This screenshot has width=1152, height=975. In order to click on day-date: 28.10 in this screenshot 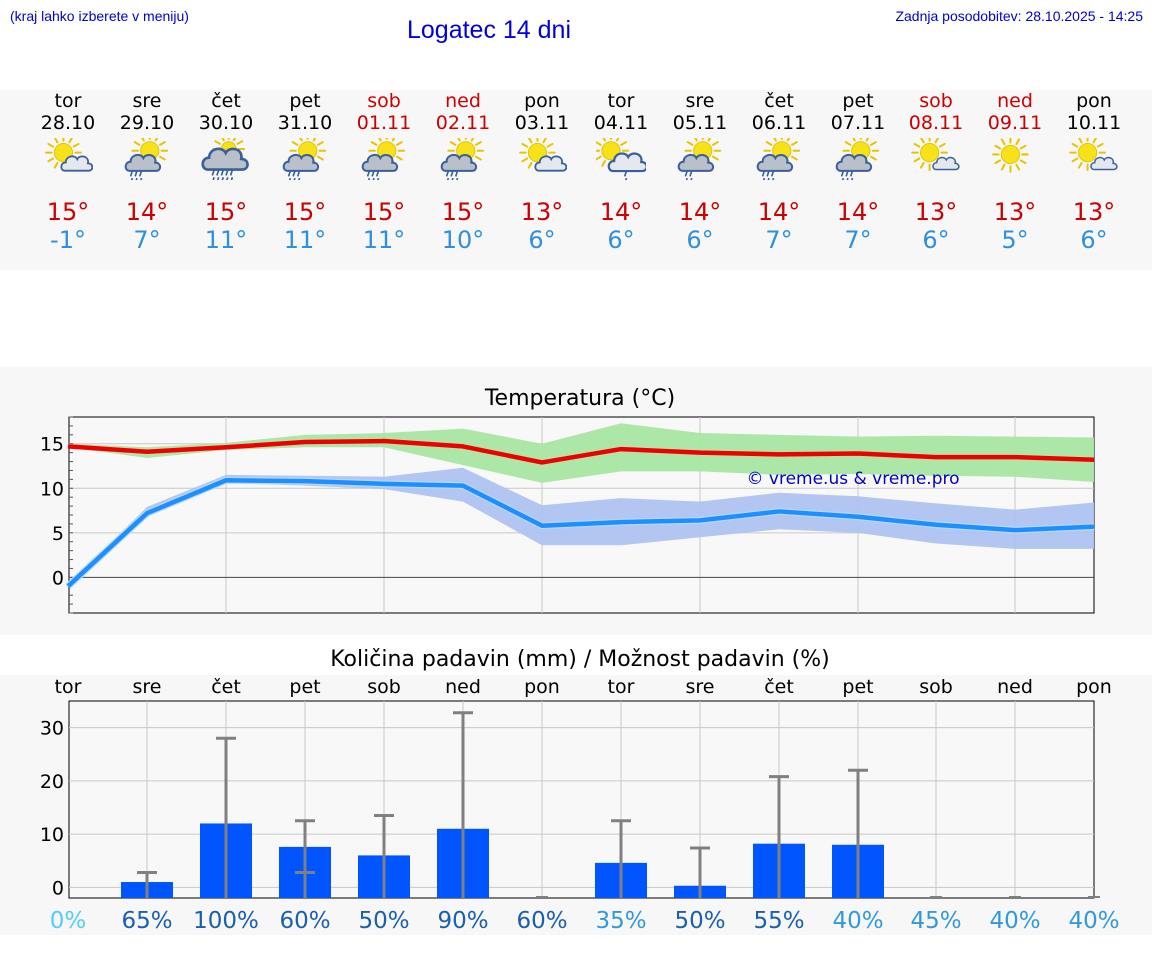, I will do `click(68, 123)`.